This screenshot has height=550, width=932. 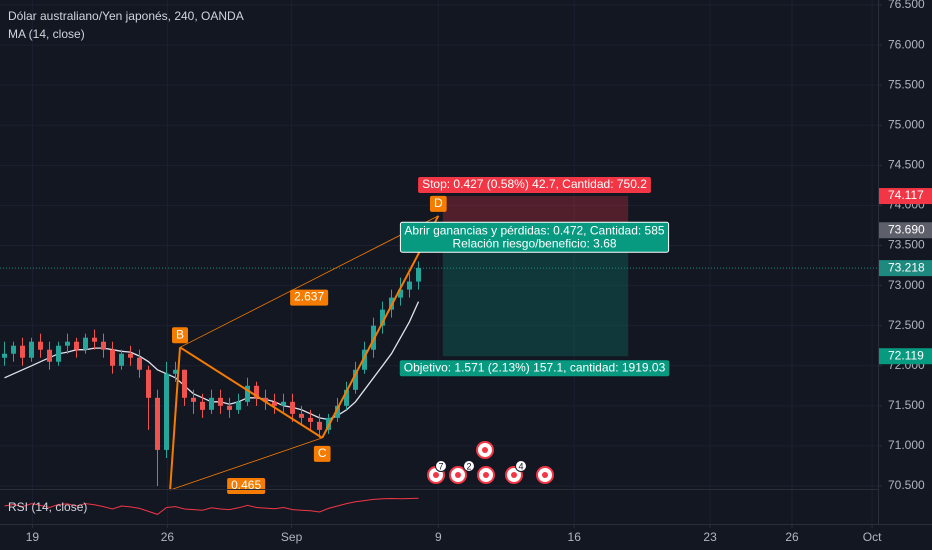 What do you see at coordinates (906, 445) in the screenshot?
I see `y-tick-label: 71.000` at bounding box center [906, 445].